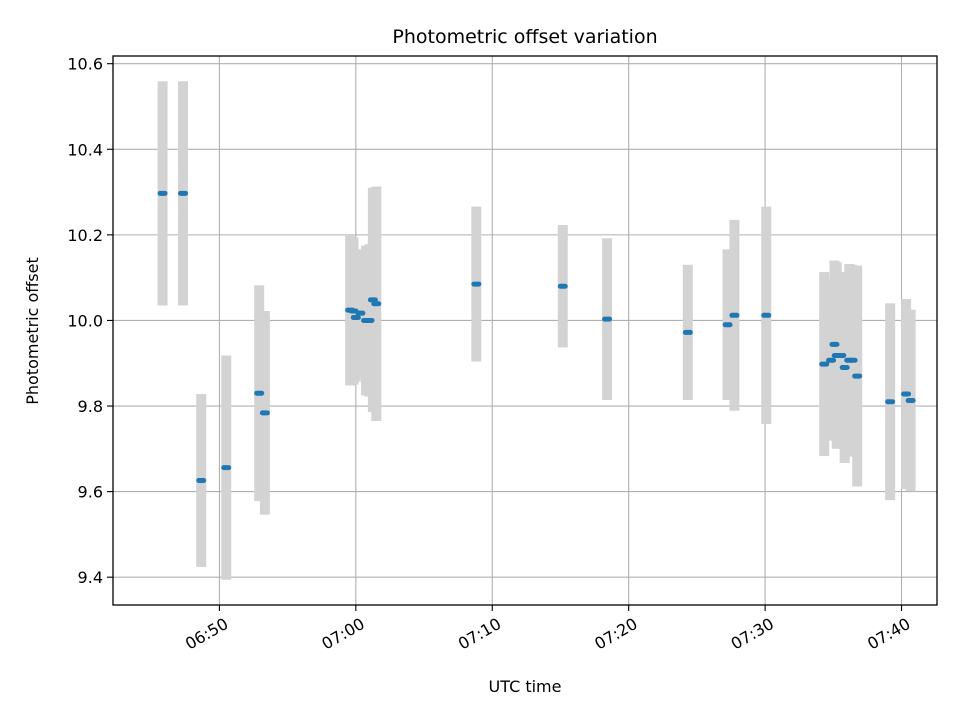 The height and width of the screenshot is (720, 960). I want to click on x-axis-ticks: 06:50 07:00 07:10 07:20 07:30 07:40, so click(548, 629).